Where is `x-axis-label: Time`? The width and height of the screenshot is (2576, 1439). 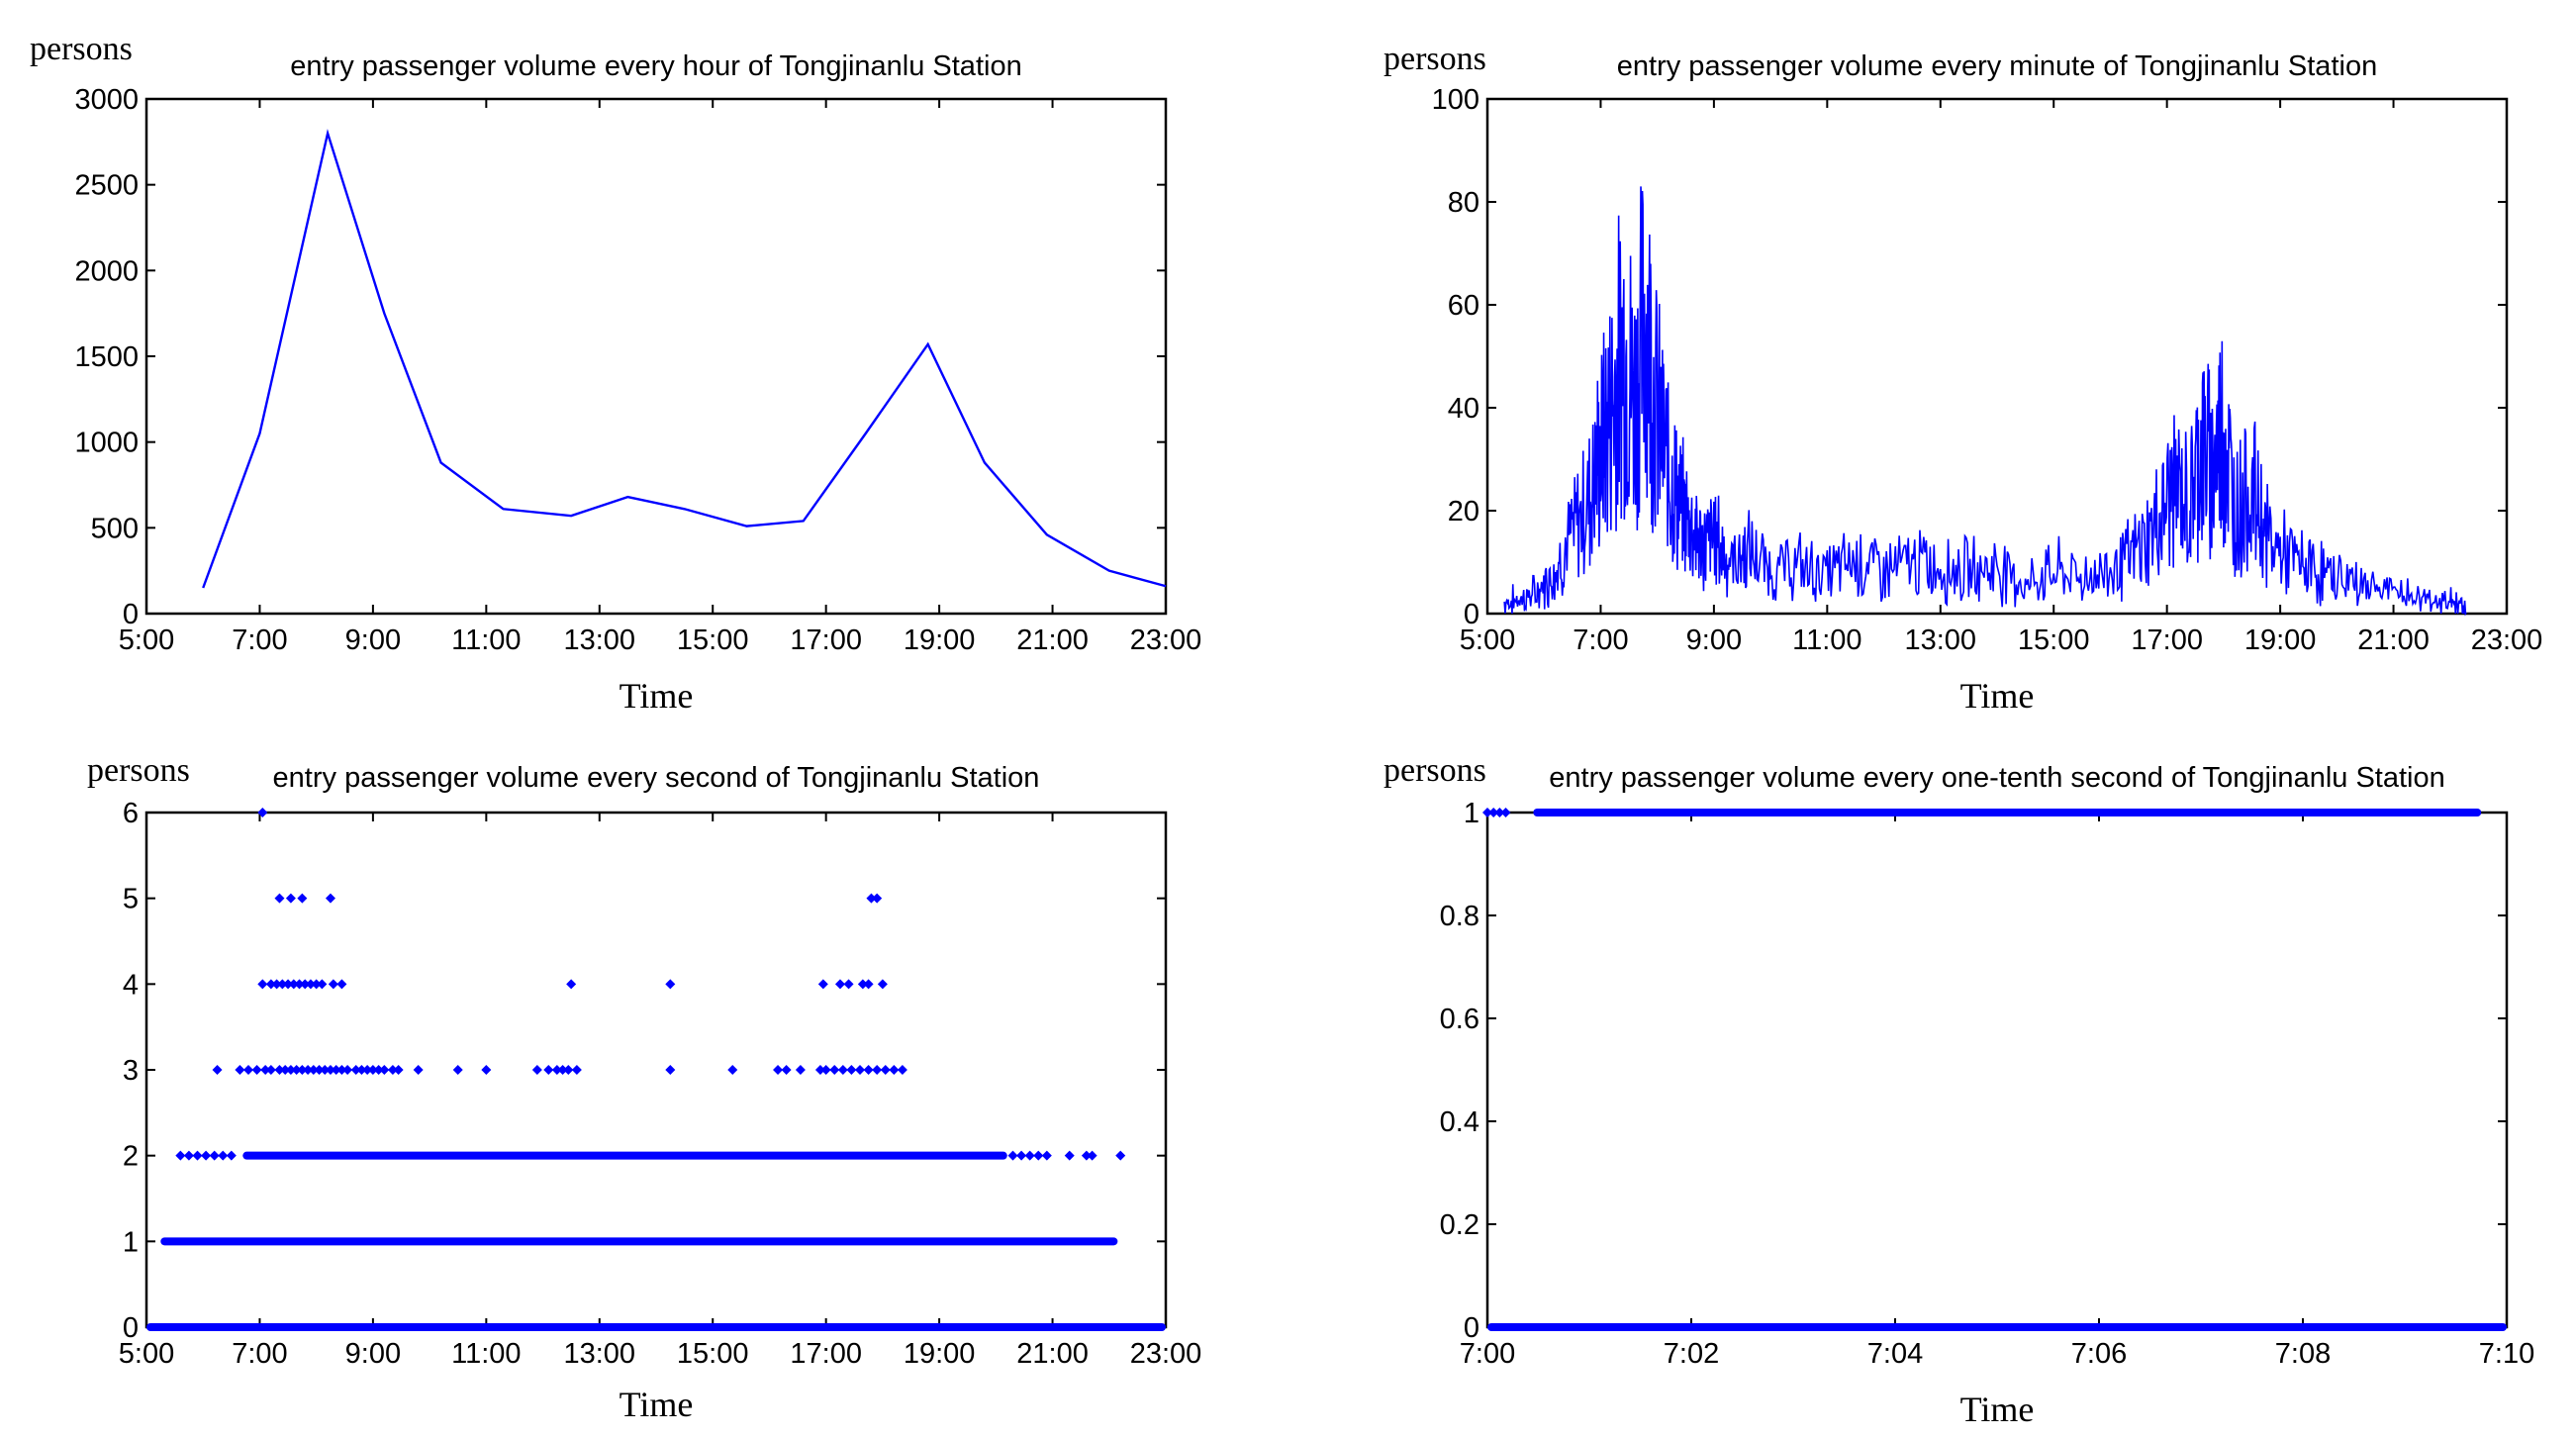 x-axis-label: Time is located at coordinates (657, 1404).